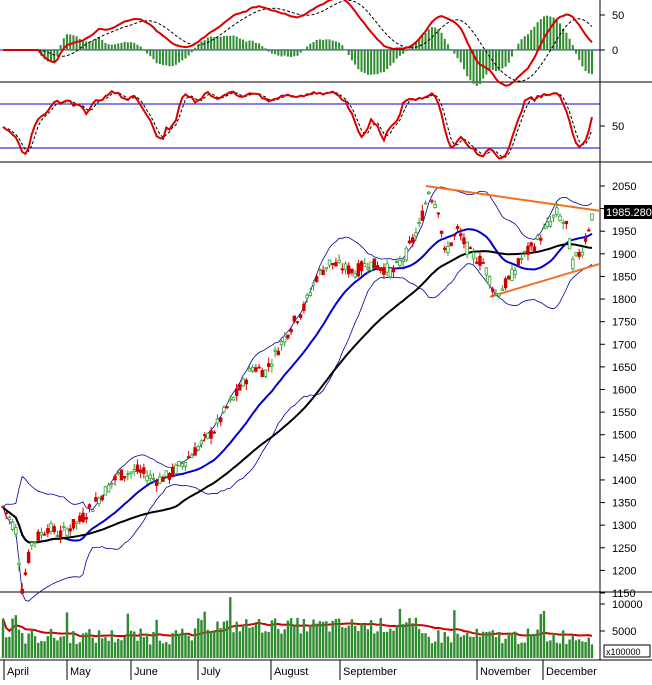 The height and width of the screenshot is (685, 652). I want to click on x-tick-label: November, so click(505, 672).